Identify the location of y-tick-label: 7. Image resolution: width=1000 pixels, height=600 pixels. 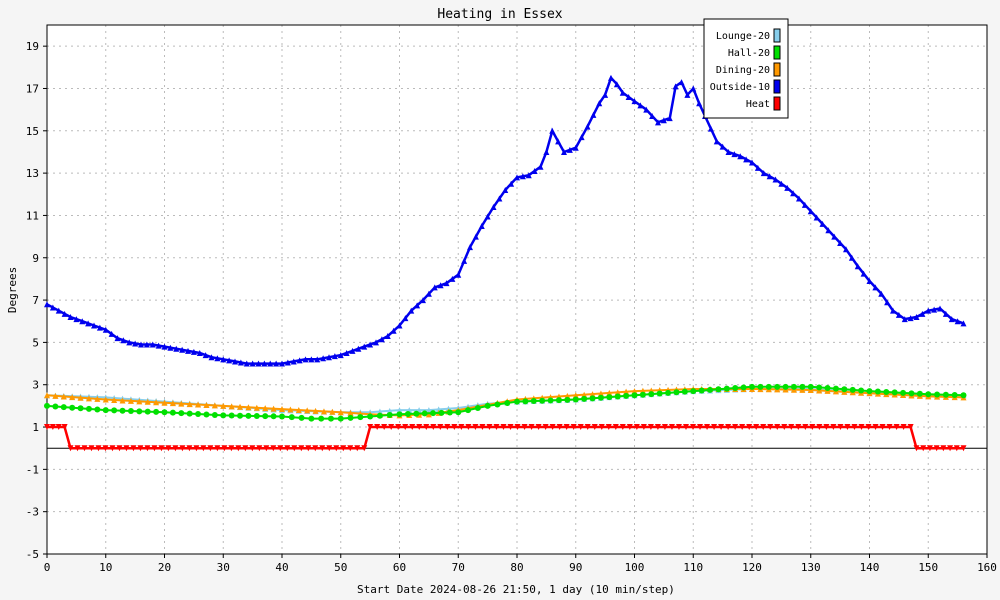
(35, 300).